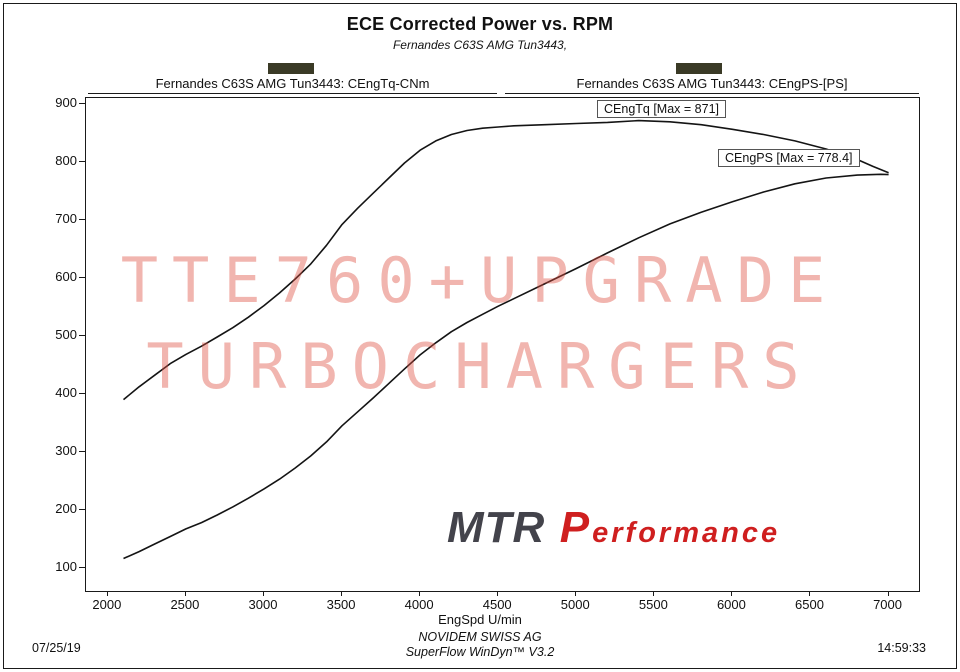 This screenshot has width=960, height=672. What do you see at coordinates (480, 637) in the screenshot?
I see `footer-company: NOVIDEM SWISS AG` at bounding box center [480, 637].